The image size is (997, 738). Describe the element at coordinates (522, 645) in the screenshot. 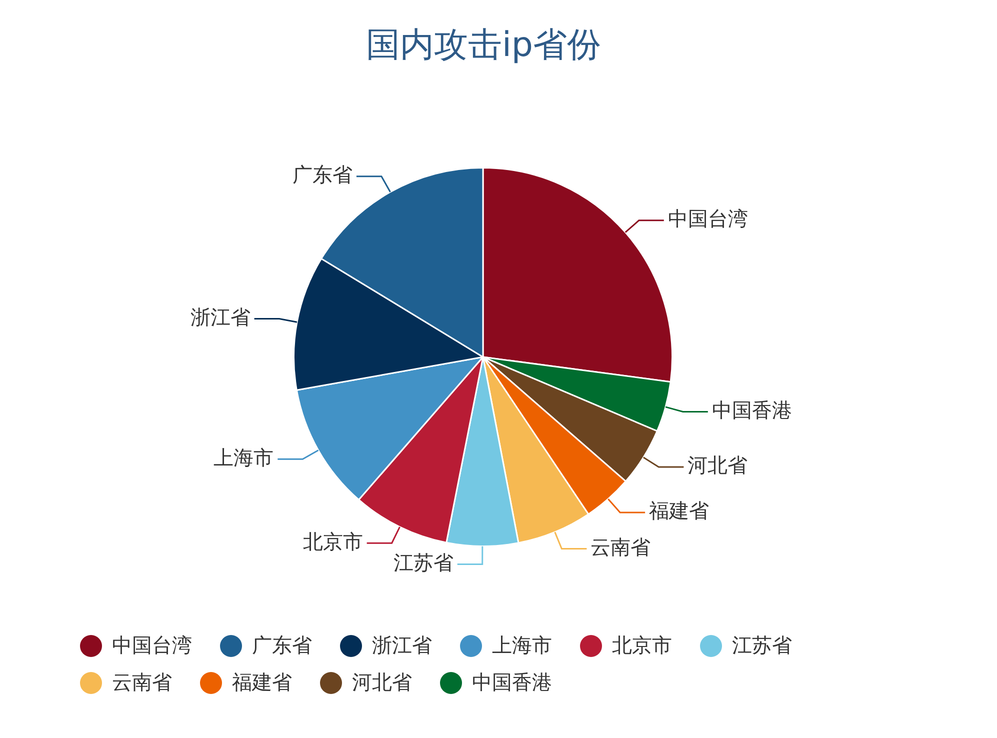

I see `legend-label: 上海市` at that location.